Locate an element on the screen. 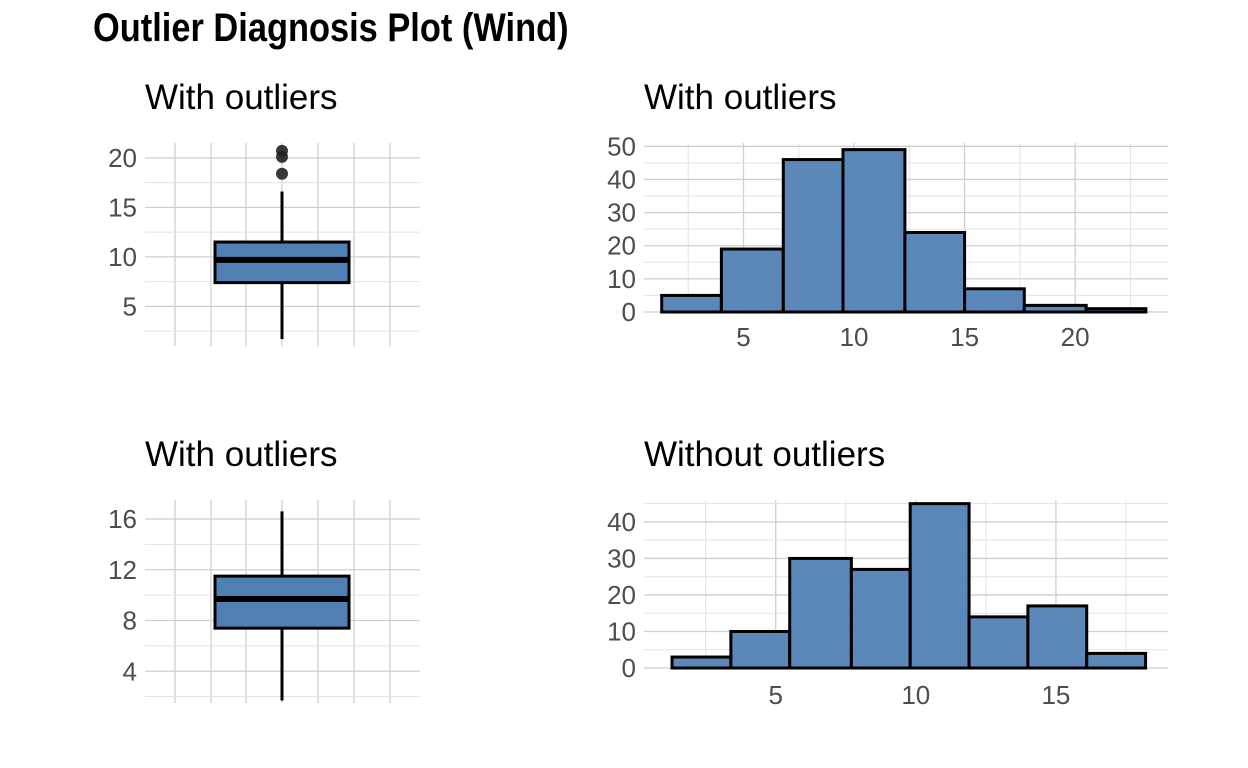 This screenshot has width=1248, height=768. x-tick-label: 20 is located at coordinates (1075, 337).